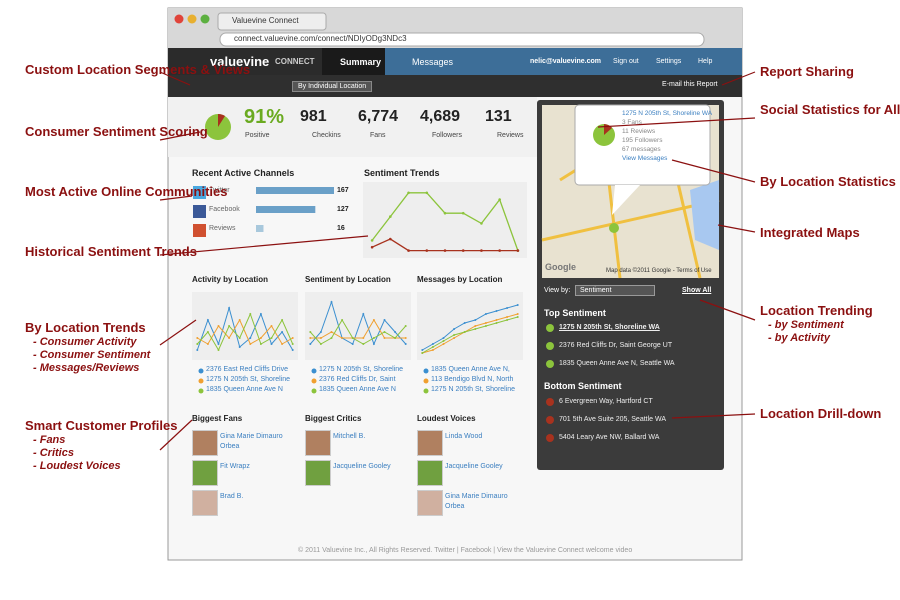 The width and height of the screenshot is (900, 600). Describe the element at coordinates (690, 84) in the screenshot. I see `email-report: E-mail this Report` at that location.